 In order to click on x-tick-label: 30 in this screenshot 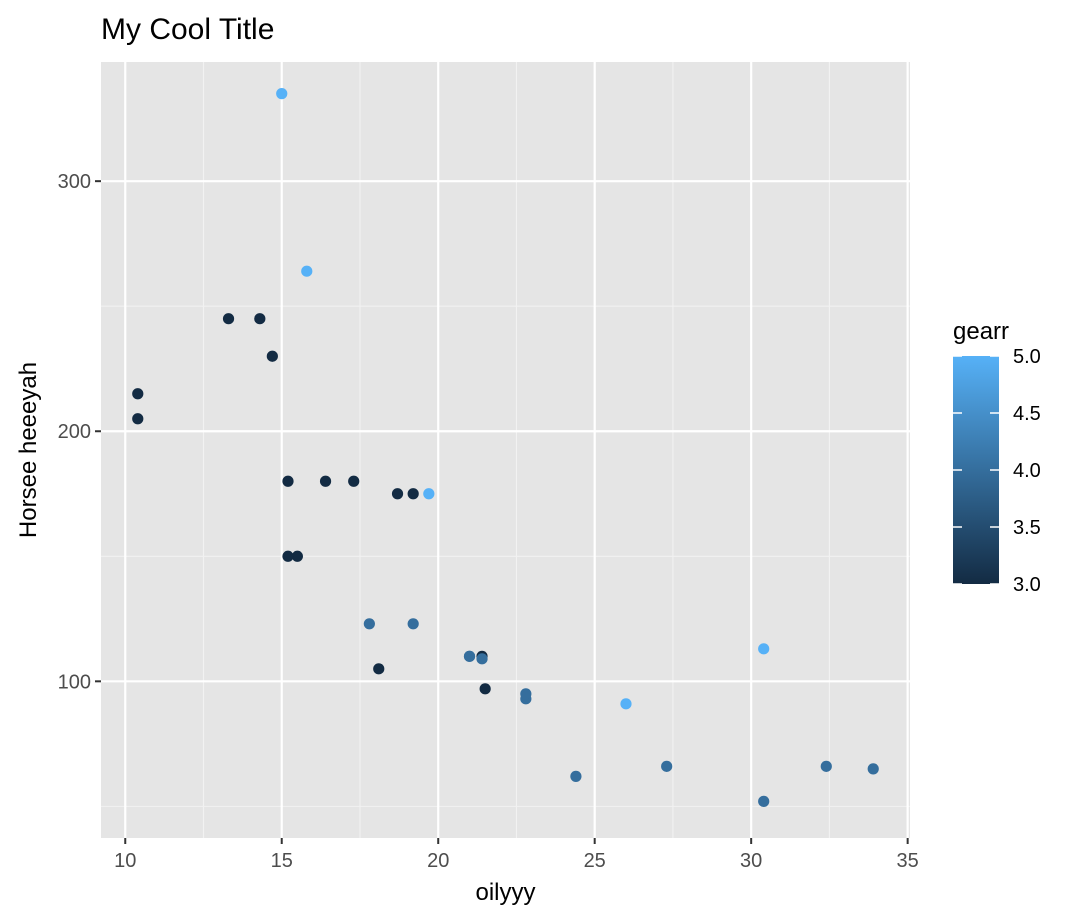, I will do `click(751, 861)`.